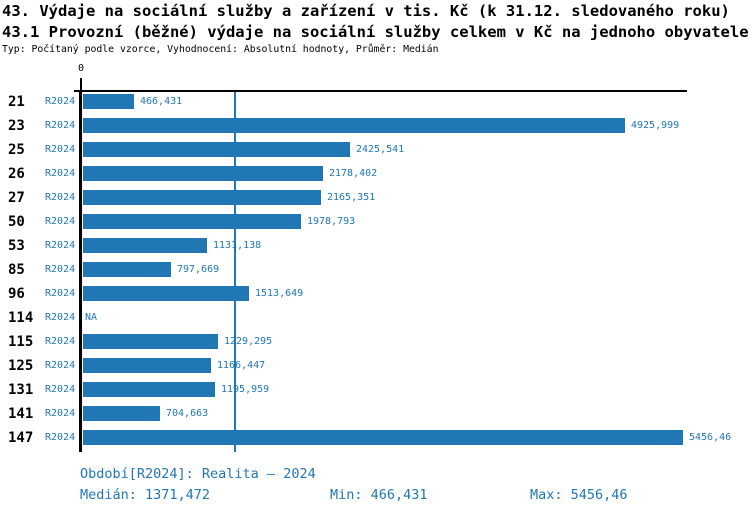 The height and width of the screenshot is (512, 750). Describe the element at coordinates (16, 294) in the screenshot. I see `category-label: 96` at that location.